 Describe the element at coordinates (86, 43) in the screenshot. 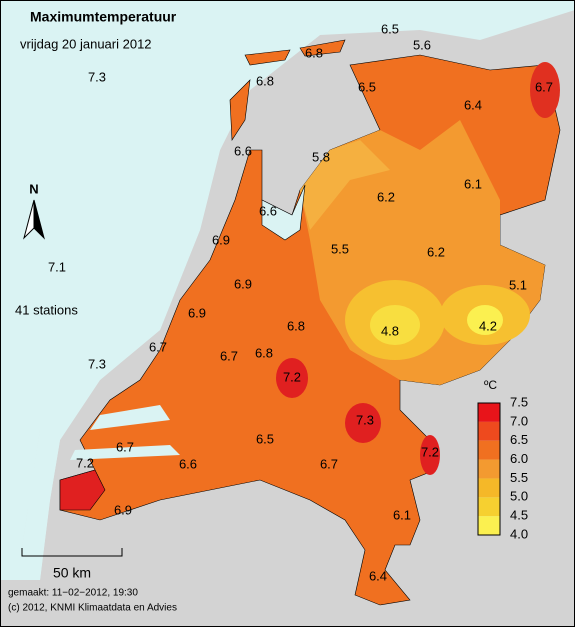

I see `subtitle: vrijdag 20 januari 2012` at that location.